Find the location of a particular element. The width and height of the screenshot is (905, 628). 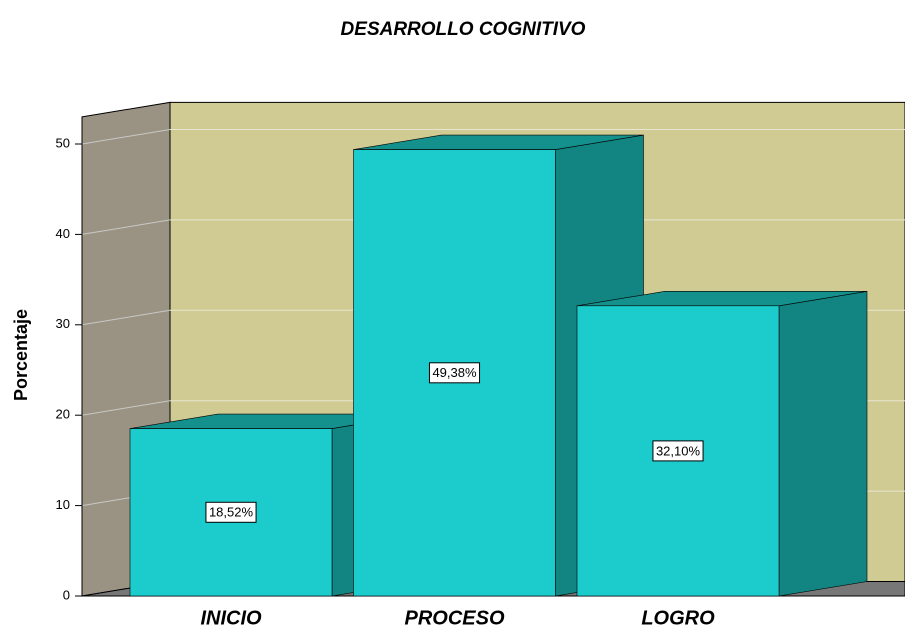

y-tick-label: 0 is located at coordinates (66, 594).